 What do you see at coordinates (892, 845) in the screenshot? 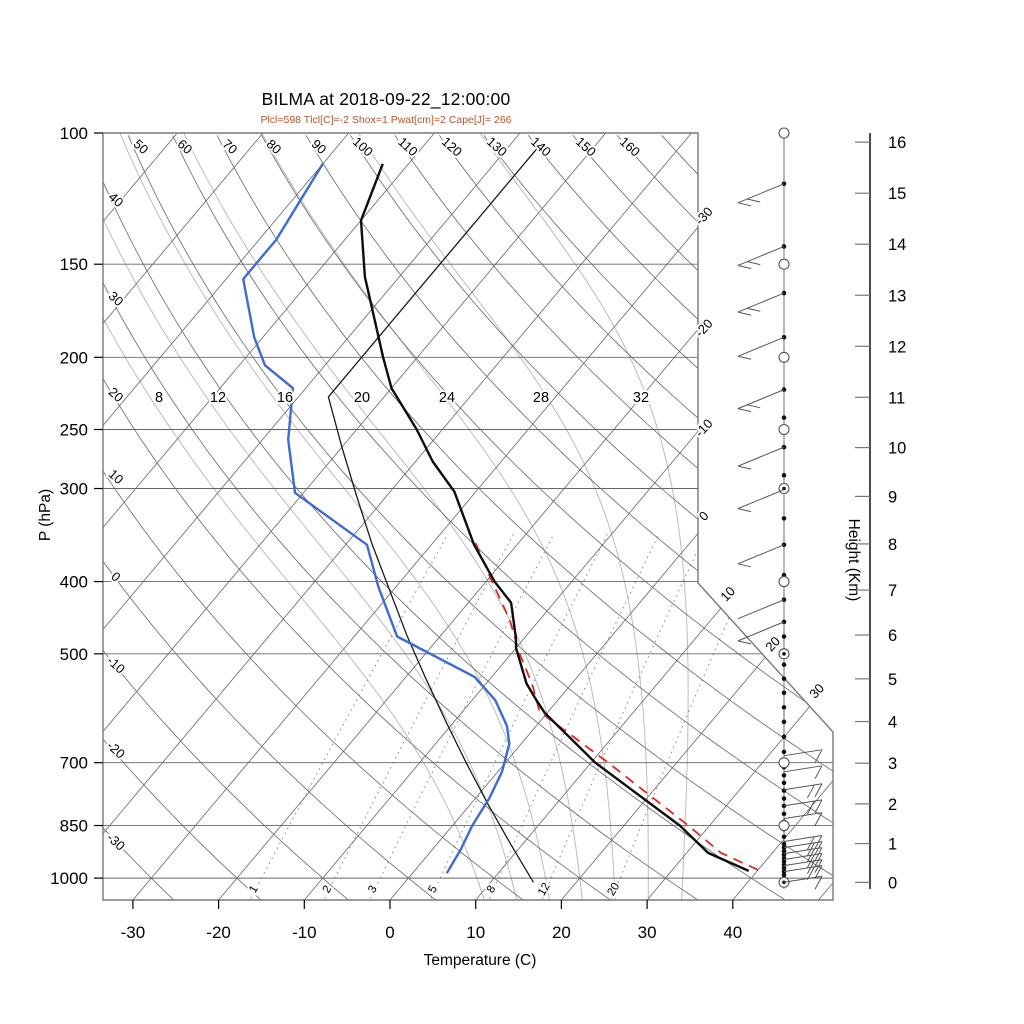
I see `height-tick-label: 1` at bounding box center [892, 845].